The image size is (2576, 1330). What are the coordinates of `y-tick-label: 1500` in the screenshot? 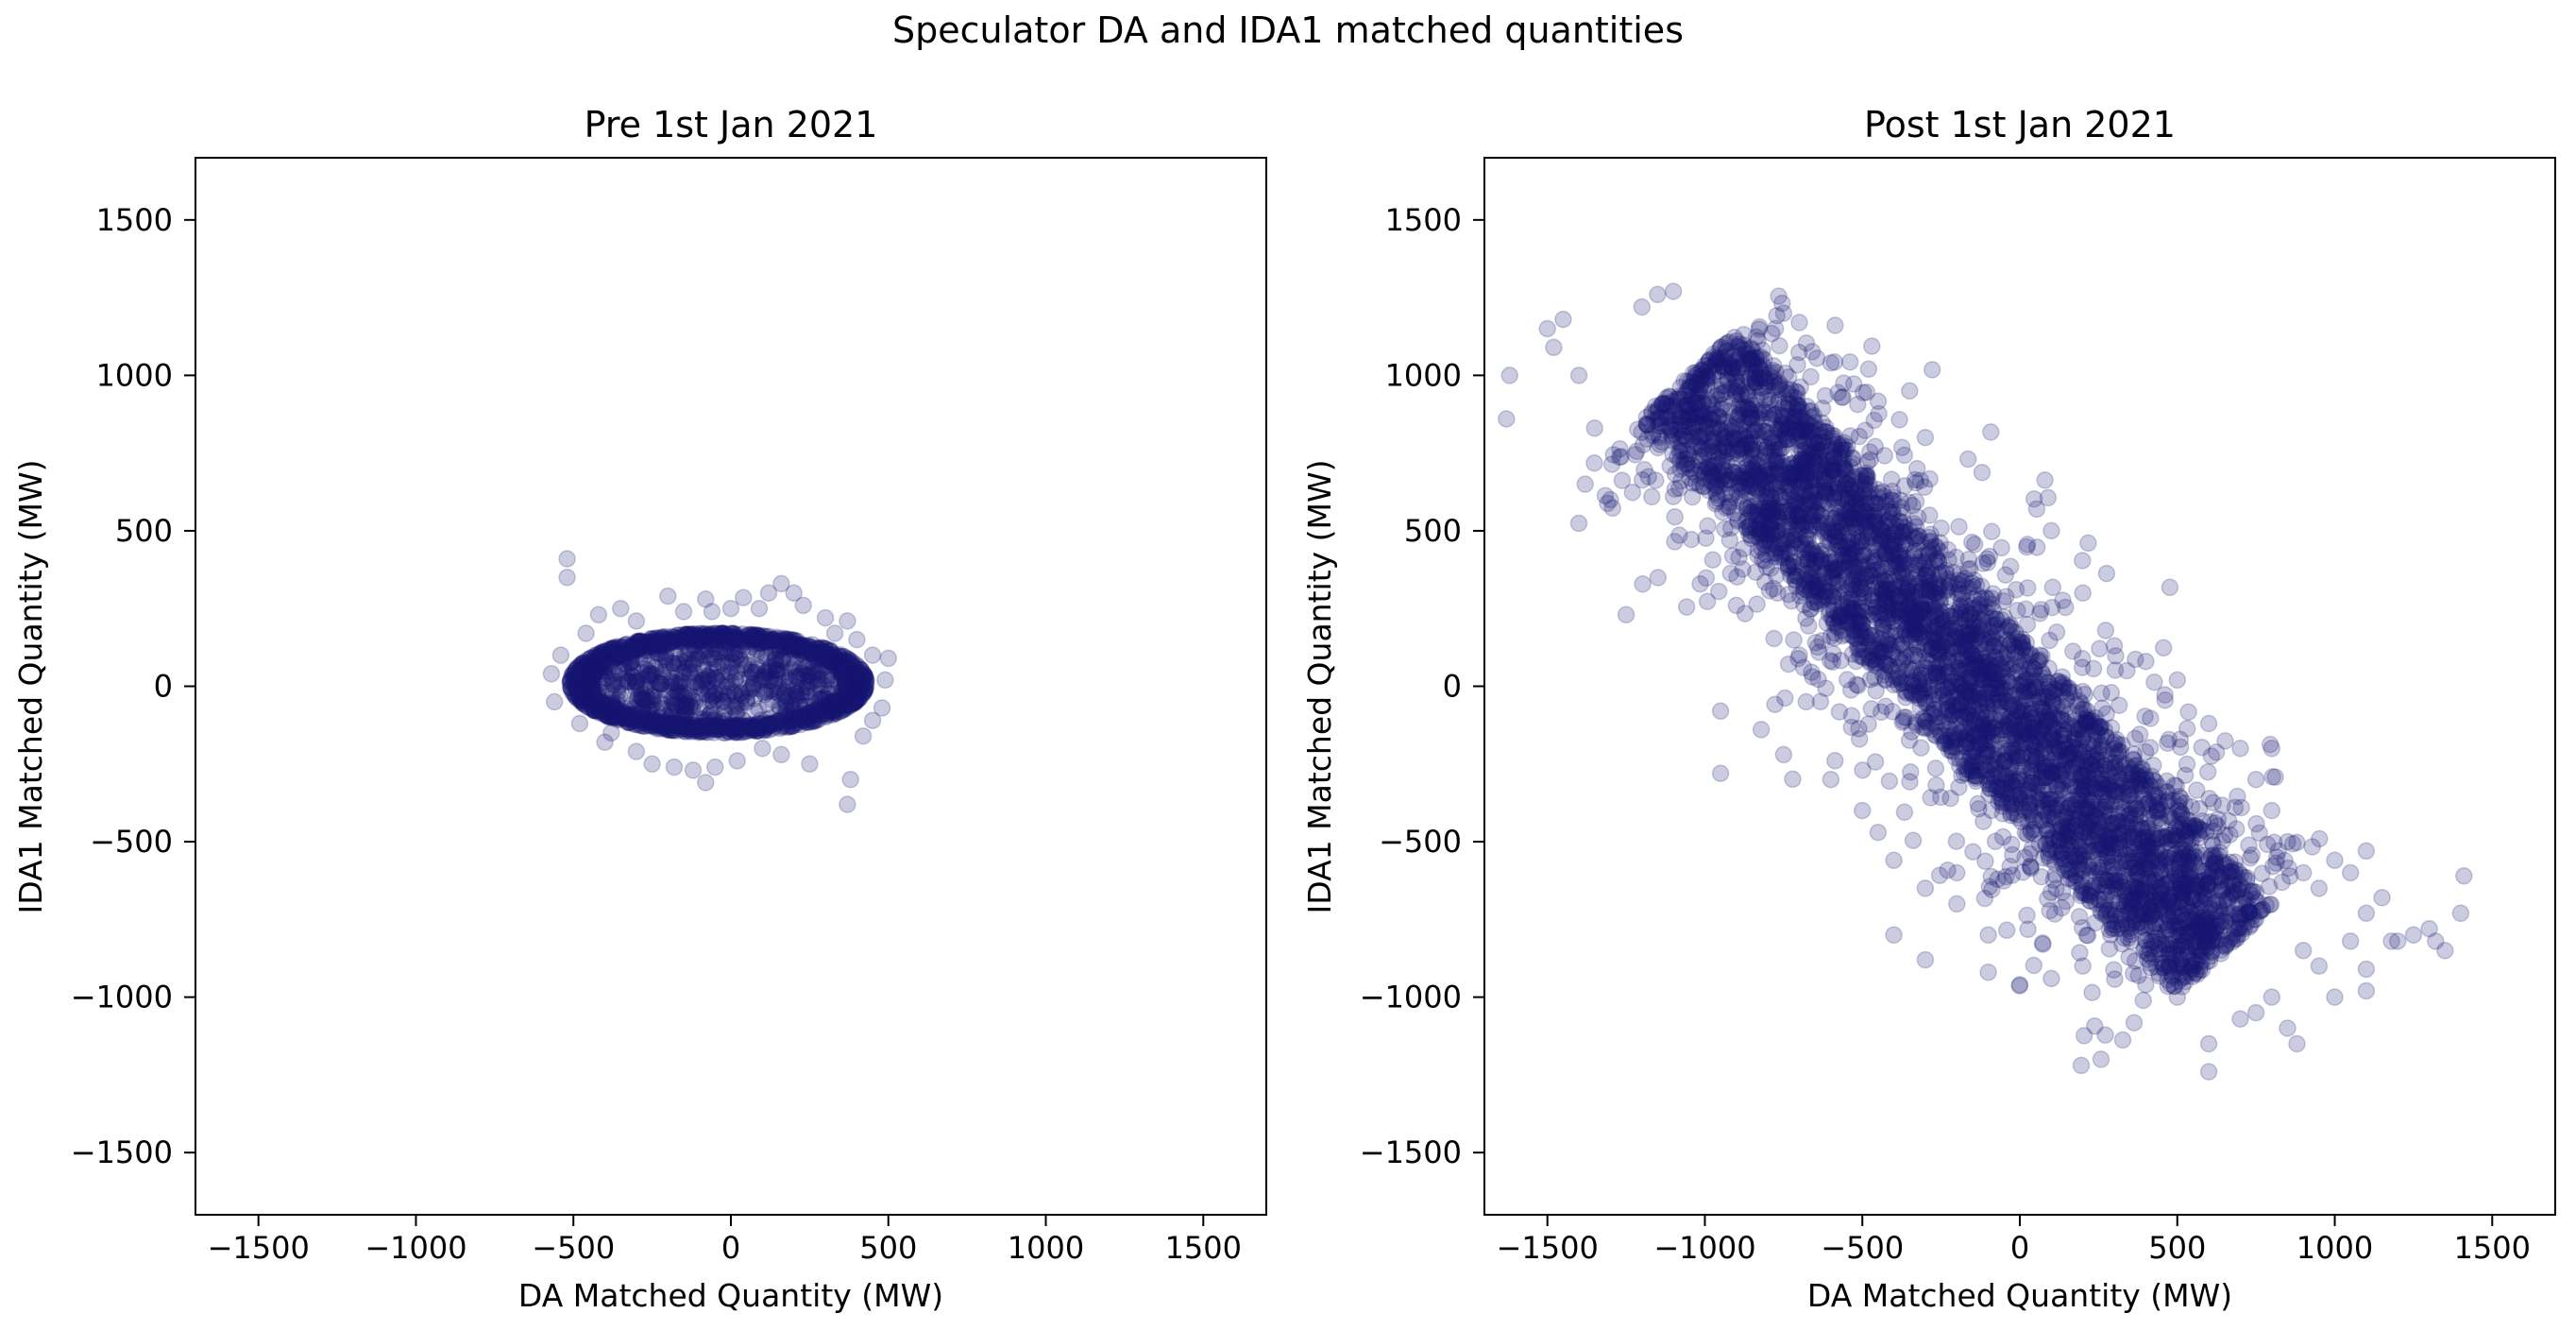 It's located at (134, 220).